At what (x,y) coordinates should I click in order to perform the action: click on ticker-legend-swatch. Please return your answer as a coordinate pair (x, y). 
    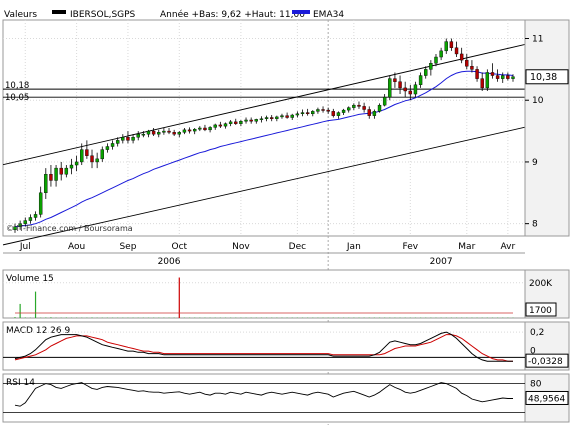
    Looking at the image, I should click on (59, 12).